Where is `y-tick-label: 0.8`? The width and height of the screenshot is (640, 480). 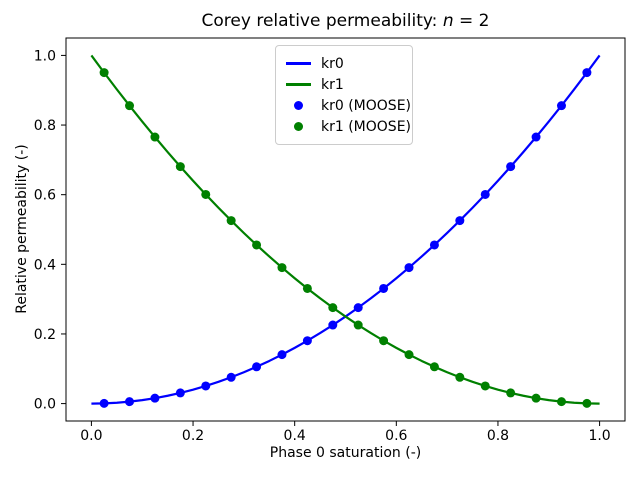
y-tick-label: 0.8 is located at coordinates (45, 126).